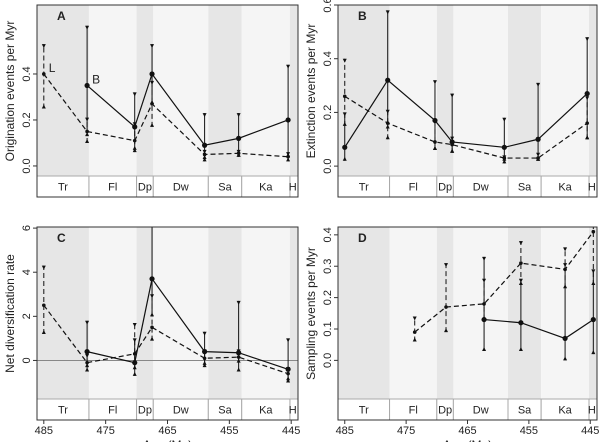 This screenshot has height=442, width=600. What do you see at coordinates (311, 91) in the screenshot?
I see `y-axis-label: Extinction events per Myr` at bounding box center [311, 91].